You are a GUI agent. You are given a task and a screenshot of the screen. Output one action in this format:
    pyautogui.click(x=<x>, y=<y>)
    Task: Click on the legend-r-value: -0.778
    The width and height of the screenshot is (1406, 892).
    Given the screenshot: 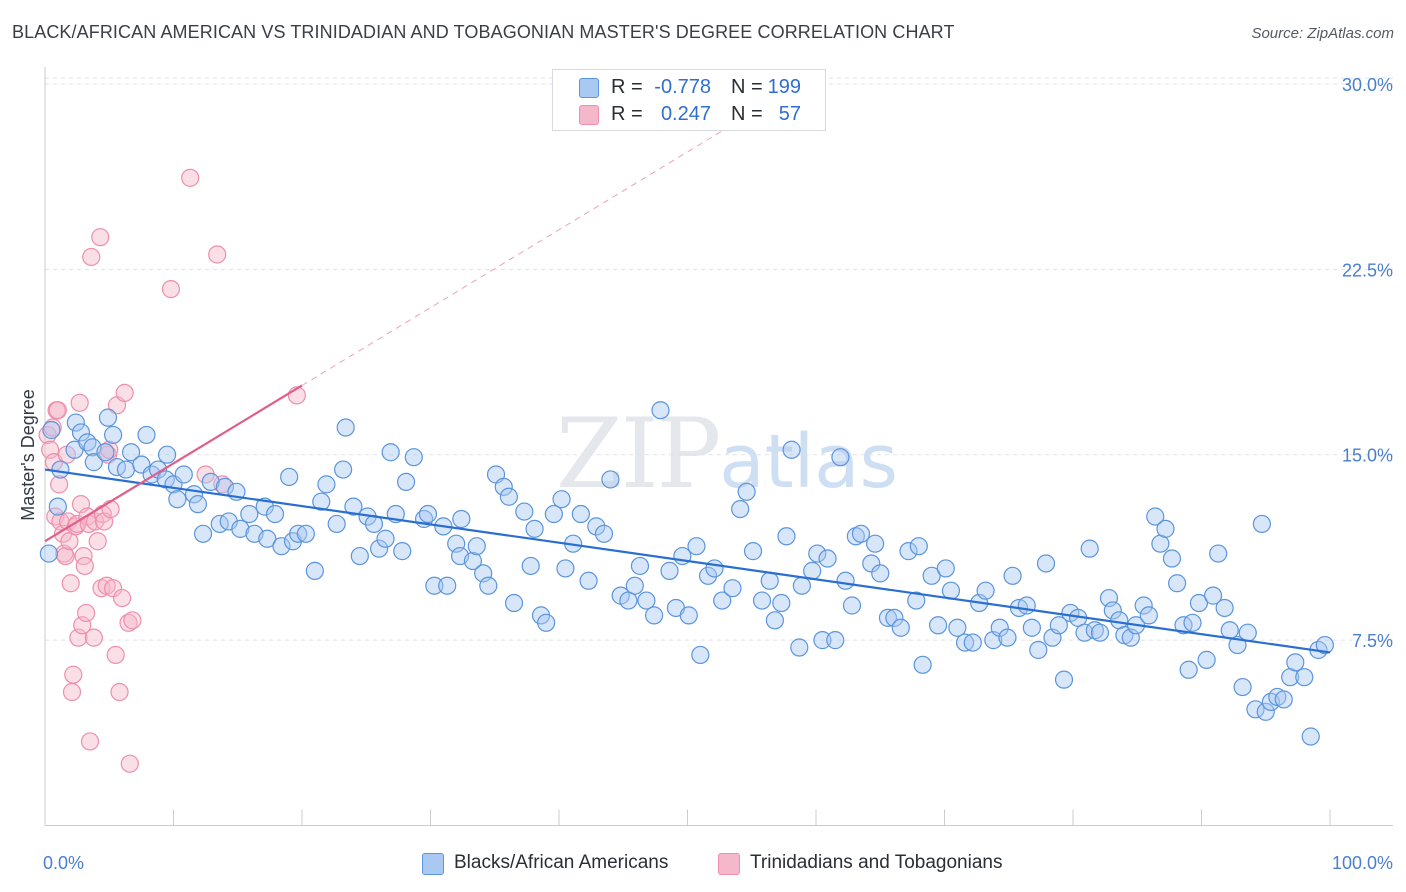 What is the action you would take?
    pyautogui.click(x=682, y=87)
    